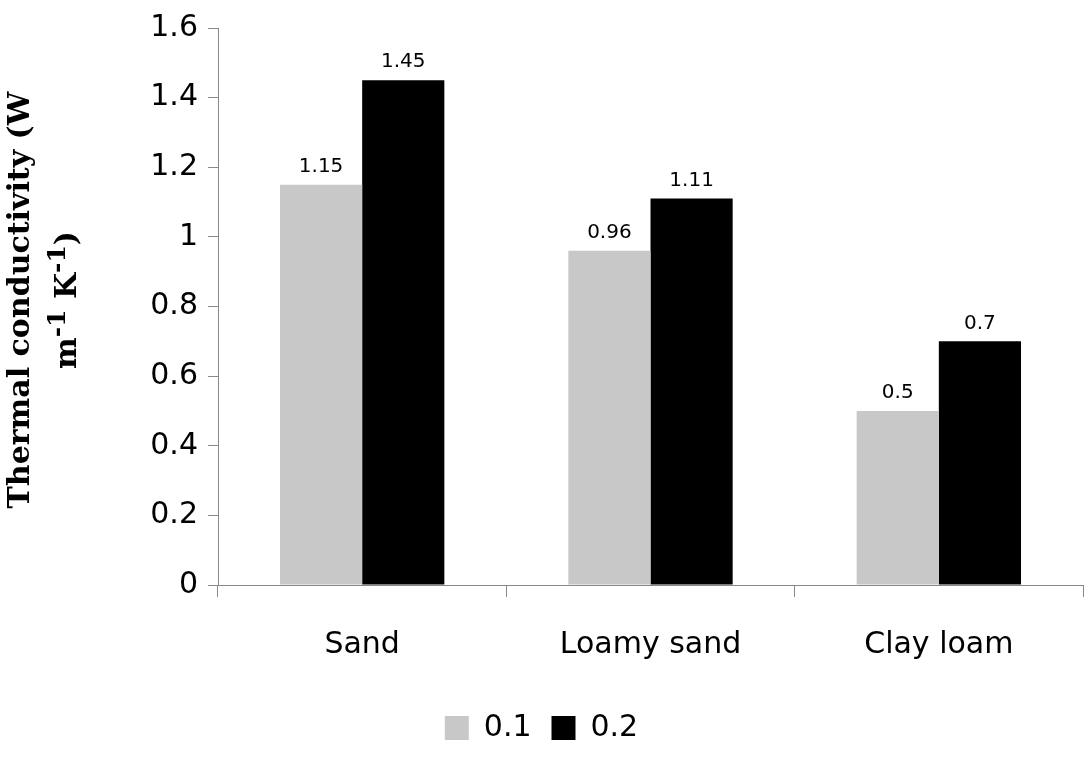  I want to click on data-label: 1.15, so click(321, 164).